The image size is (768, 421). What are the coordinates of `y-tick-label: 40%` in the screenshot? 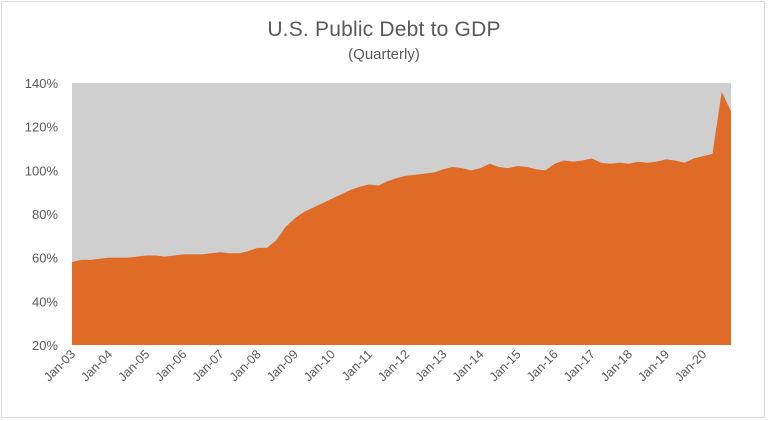 It's located at (45, 301).